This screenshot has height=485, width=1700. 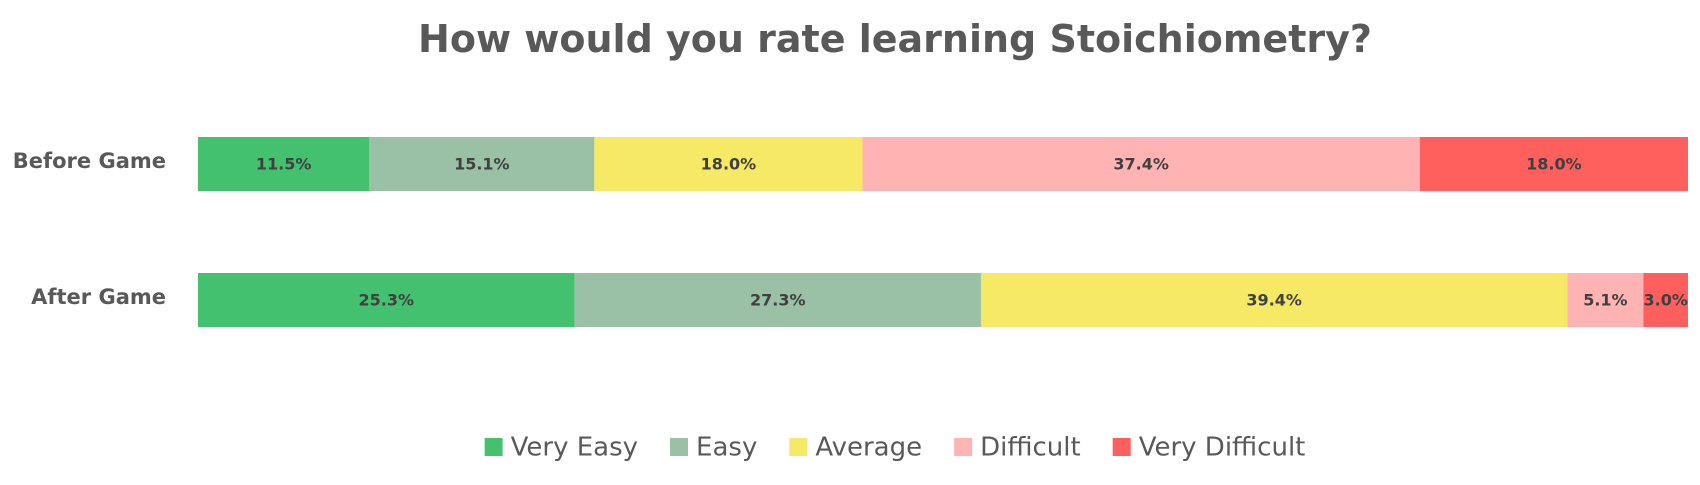 What do you see at coordinates (1030, 448) in the screenshot?
I see `legend-label-difficult: Difficult` at bounding box center [1030, 448].